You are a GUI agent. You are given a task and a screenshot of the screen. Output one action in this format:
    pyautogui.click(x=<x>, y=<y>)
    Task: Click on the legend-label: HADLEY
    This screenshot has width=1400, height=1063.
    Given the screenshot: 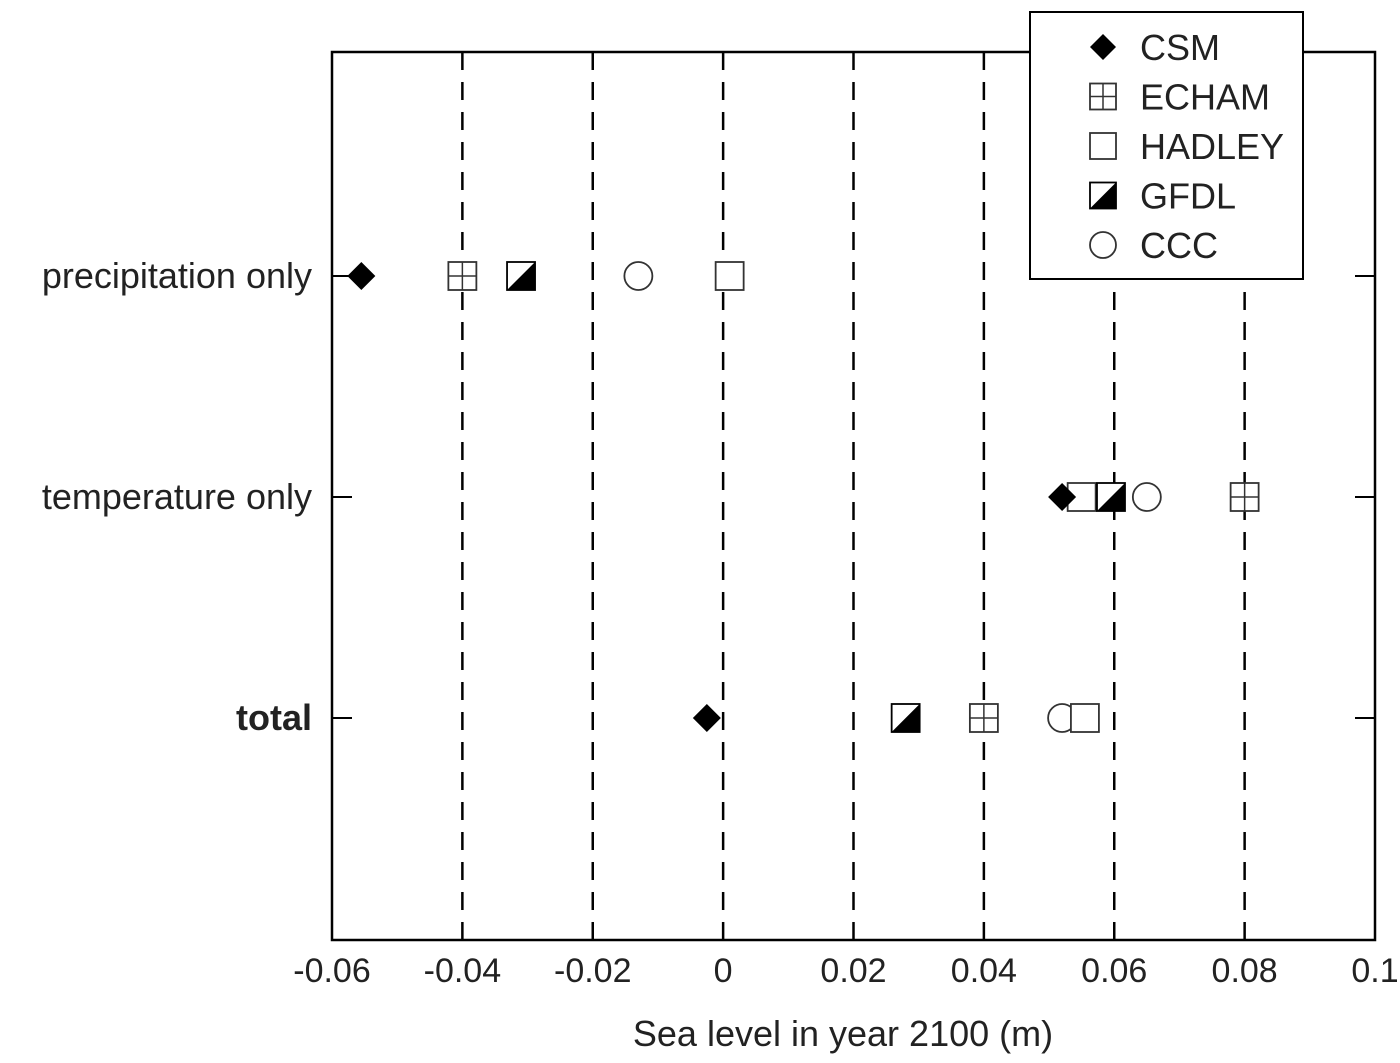 What is the action you would take?
    pyautogui.click(x=1212, y=146)
    